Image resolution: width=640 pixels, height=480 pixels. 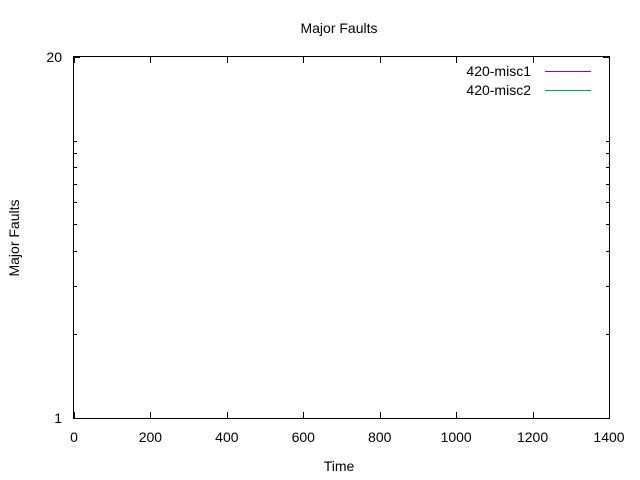 What do you see at coordinates (532, 437) in the screenshot?
I see `x-tick-label: 1200` at bounding box center [532, 437].